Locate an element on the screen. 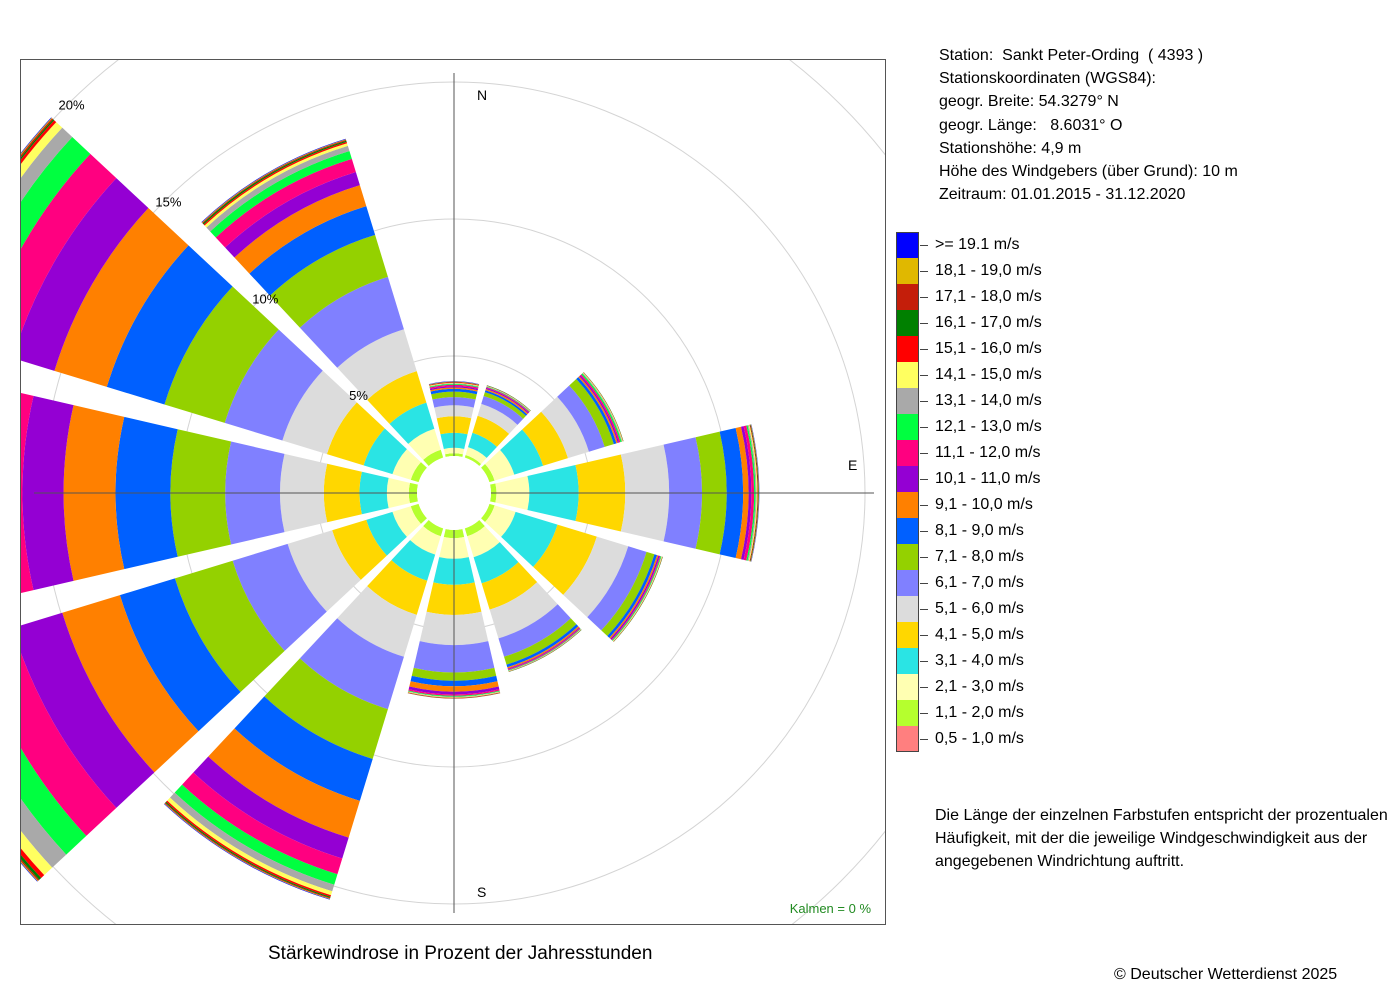  note-line-3: angegebenen Windrichtung auftritt. is located at coordinates (1060, 861).